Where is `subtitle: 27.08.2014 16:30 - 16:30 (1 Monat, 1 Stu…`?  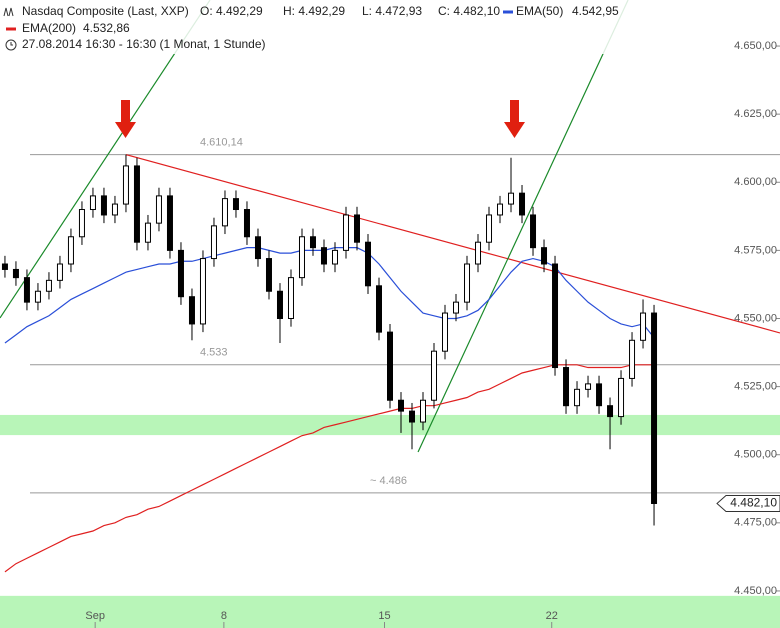
subtitle: 27.08.2014 16:30 - 16:30 (1 Monat, 1 Stu… is located at coordinates (144, 44).